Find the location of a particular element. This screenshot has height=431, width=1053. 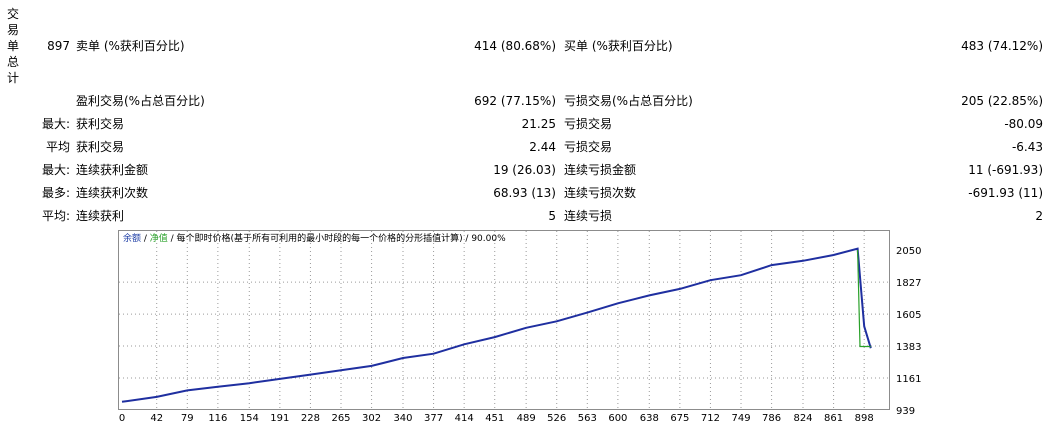

legend-equity: 净值 is located at coordinates (158, 239).